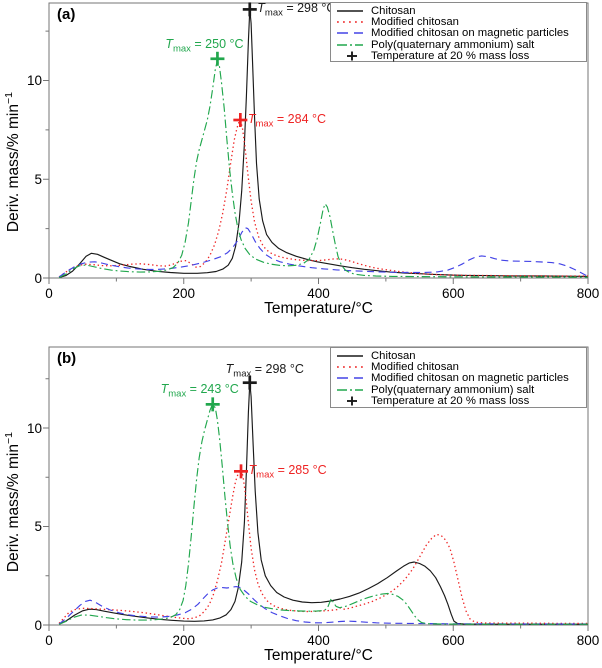 This screenshot has width=602, height=668. Describe the element at coordinates (318, 655) in the screenshot. I see `panel-b-x-axis-title: Temperature/°C` at that location.